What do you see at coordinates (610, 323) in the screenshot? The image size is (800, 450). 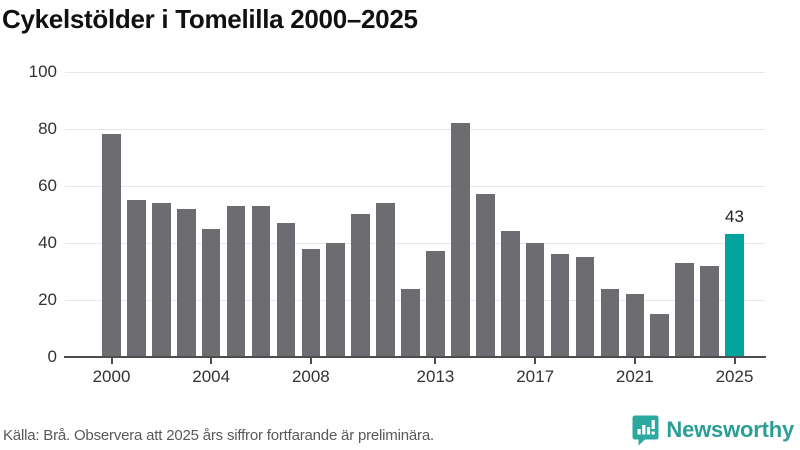 I see `bar-2020` at bounding box center [610, 323].